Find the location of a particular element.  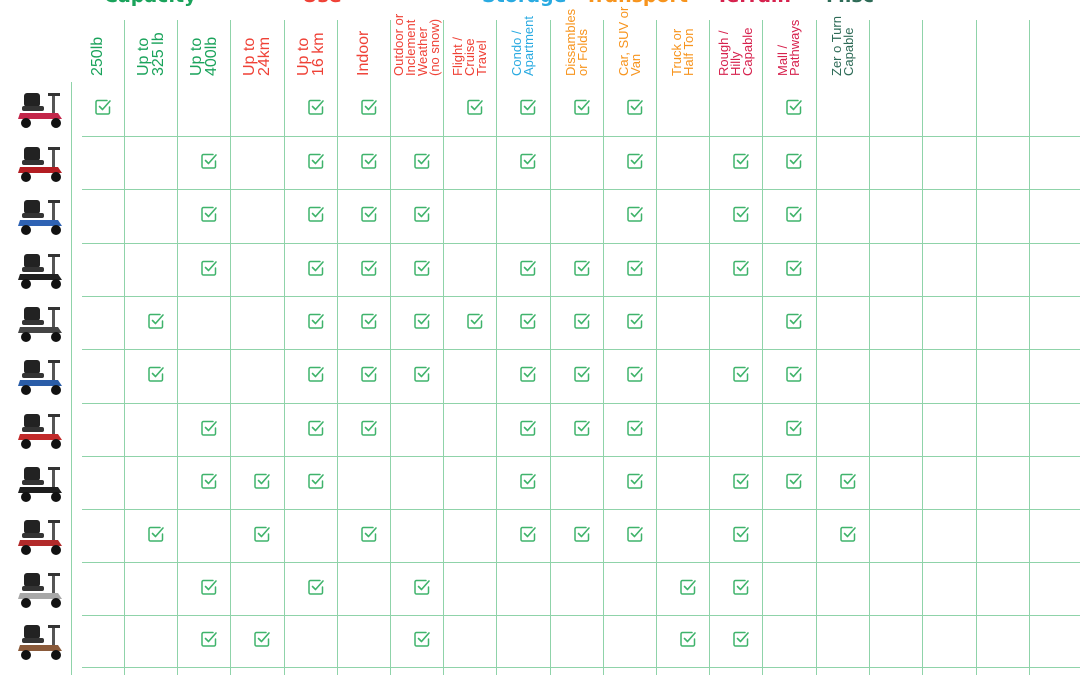

scooter-thumbnail-red-4-wheel-scooter is located at coordinates (40, 164).